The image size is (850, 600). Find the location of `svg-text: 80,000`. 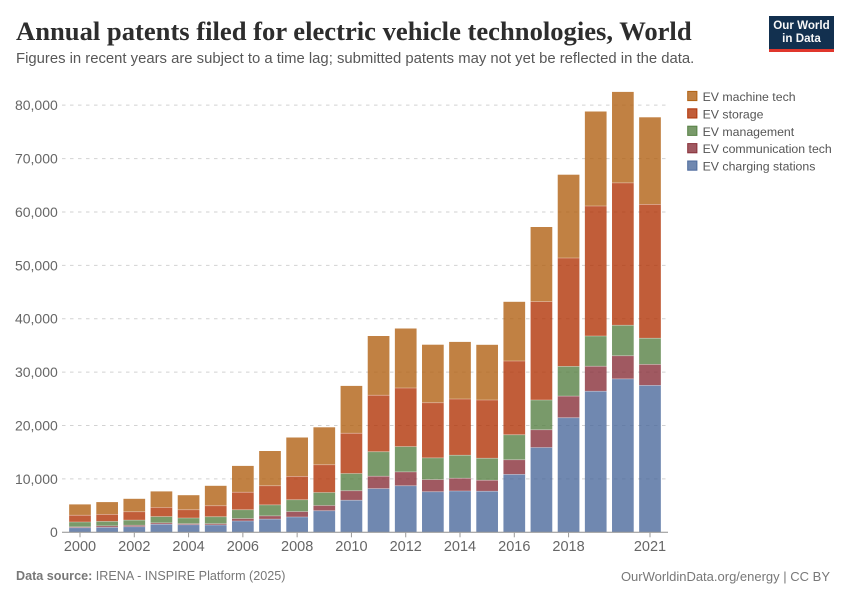

svg-text: 80,000 is located at coordinates (36, 105).